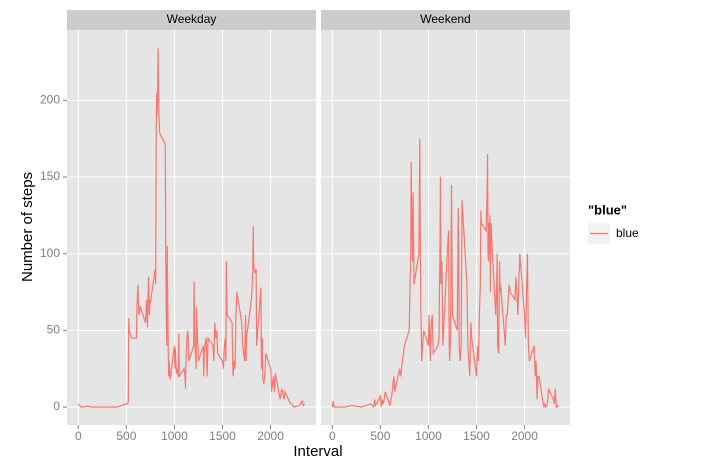 Image resolution: width=723 pixels, height=470 pixels. I want to click on strip-label: Weekend, so click(445, 19).